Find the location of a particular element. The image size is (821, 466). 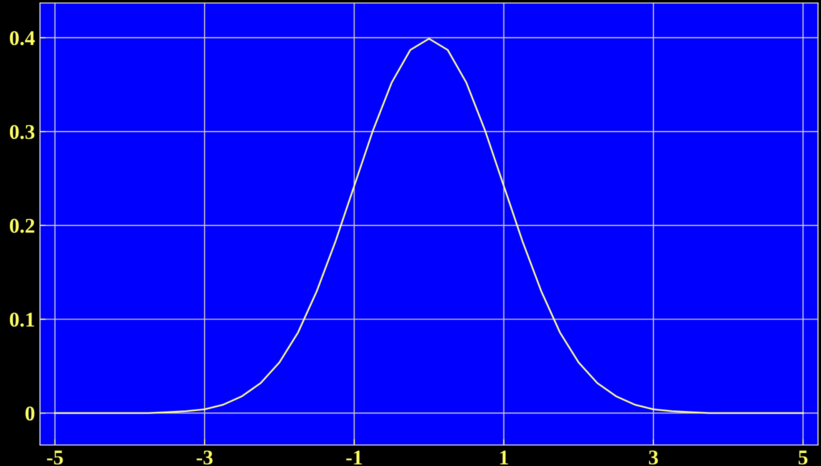

x-tick-label: -1 is located at coordinates (354, 457).